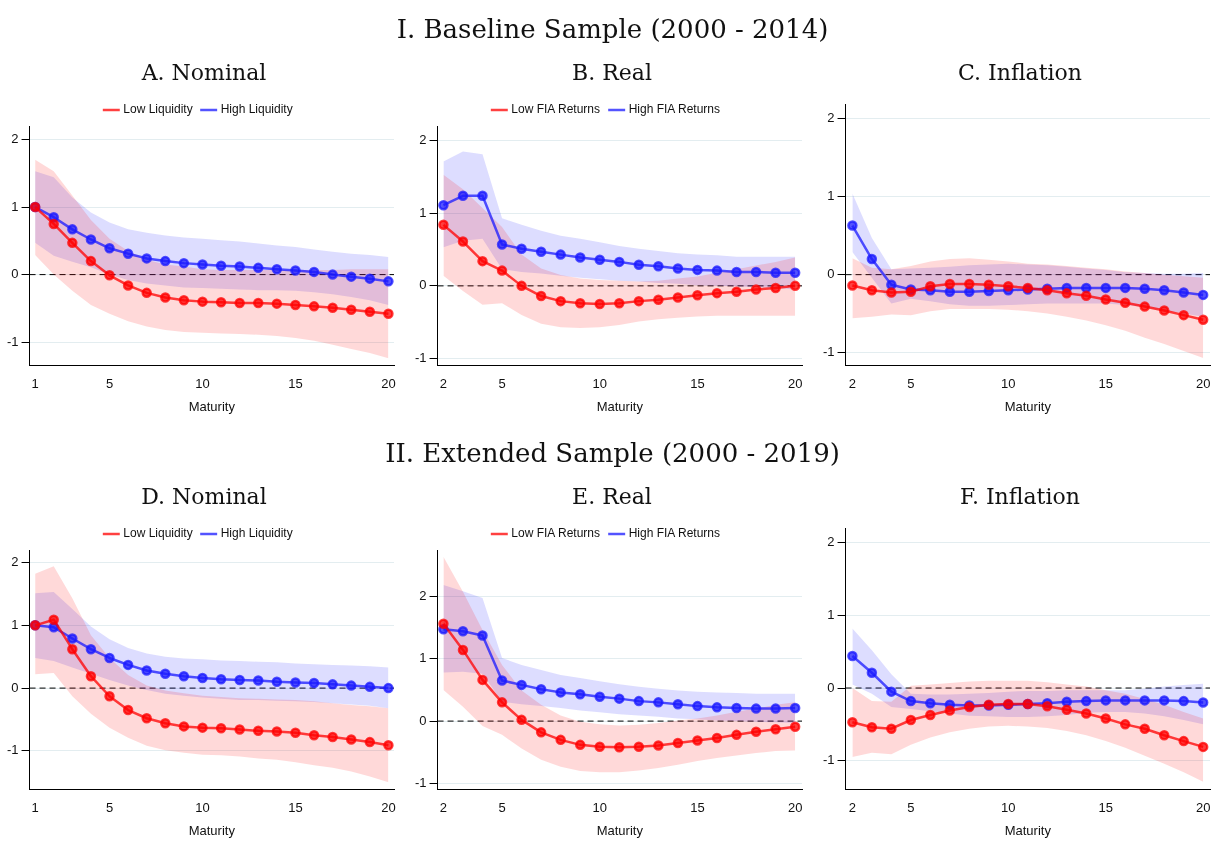 The width and height of the screenshot is (1225, 855). What do you see at coordinates (612, 73) in the screenshot?
I see `chart-title: B. Real` at bounding box center [612, 73].